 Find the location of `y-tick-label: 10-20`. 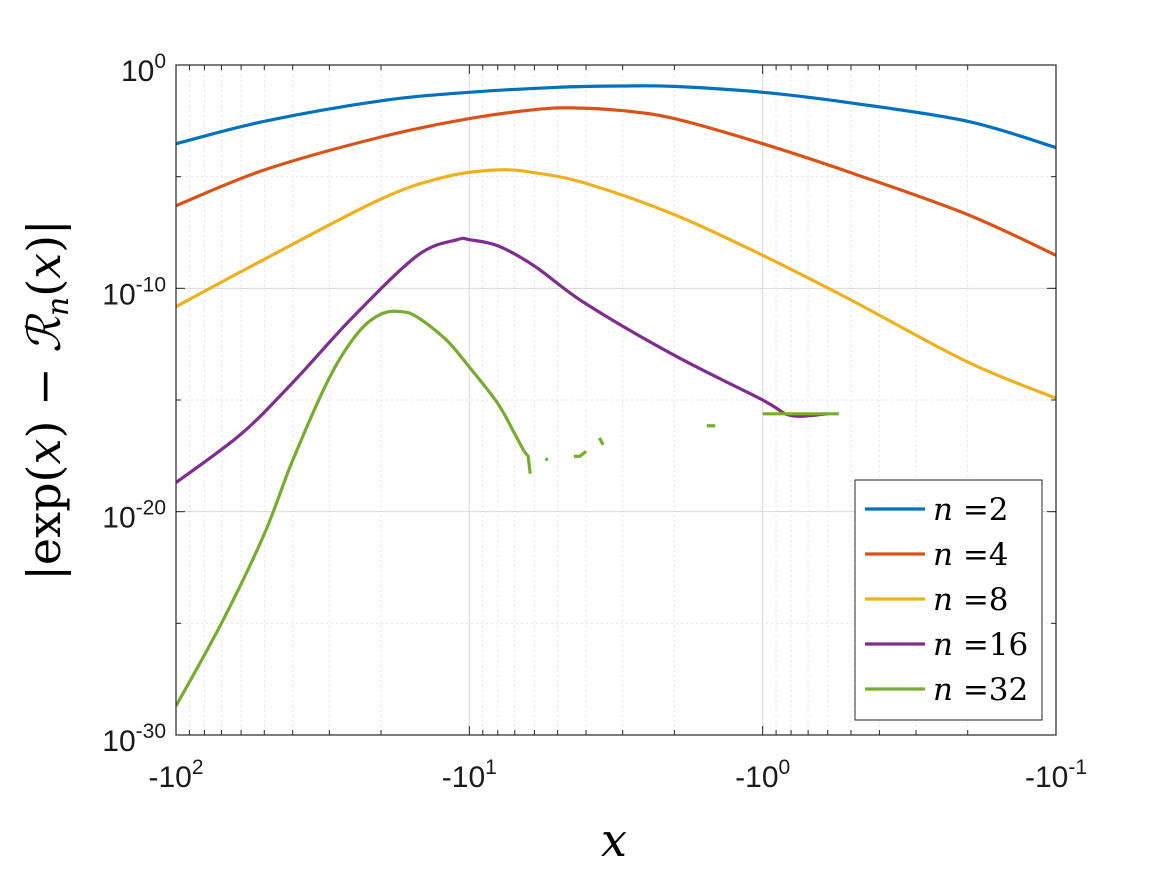

y-tick-label: 10-20 is located at coordinates (134, 516).